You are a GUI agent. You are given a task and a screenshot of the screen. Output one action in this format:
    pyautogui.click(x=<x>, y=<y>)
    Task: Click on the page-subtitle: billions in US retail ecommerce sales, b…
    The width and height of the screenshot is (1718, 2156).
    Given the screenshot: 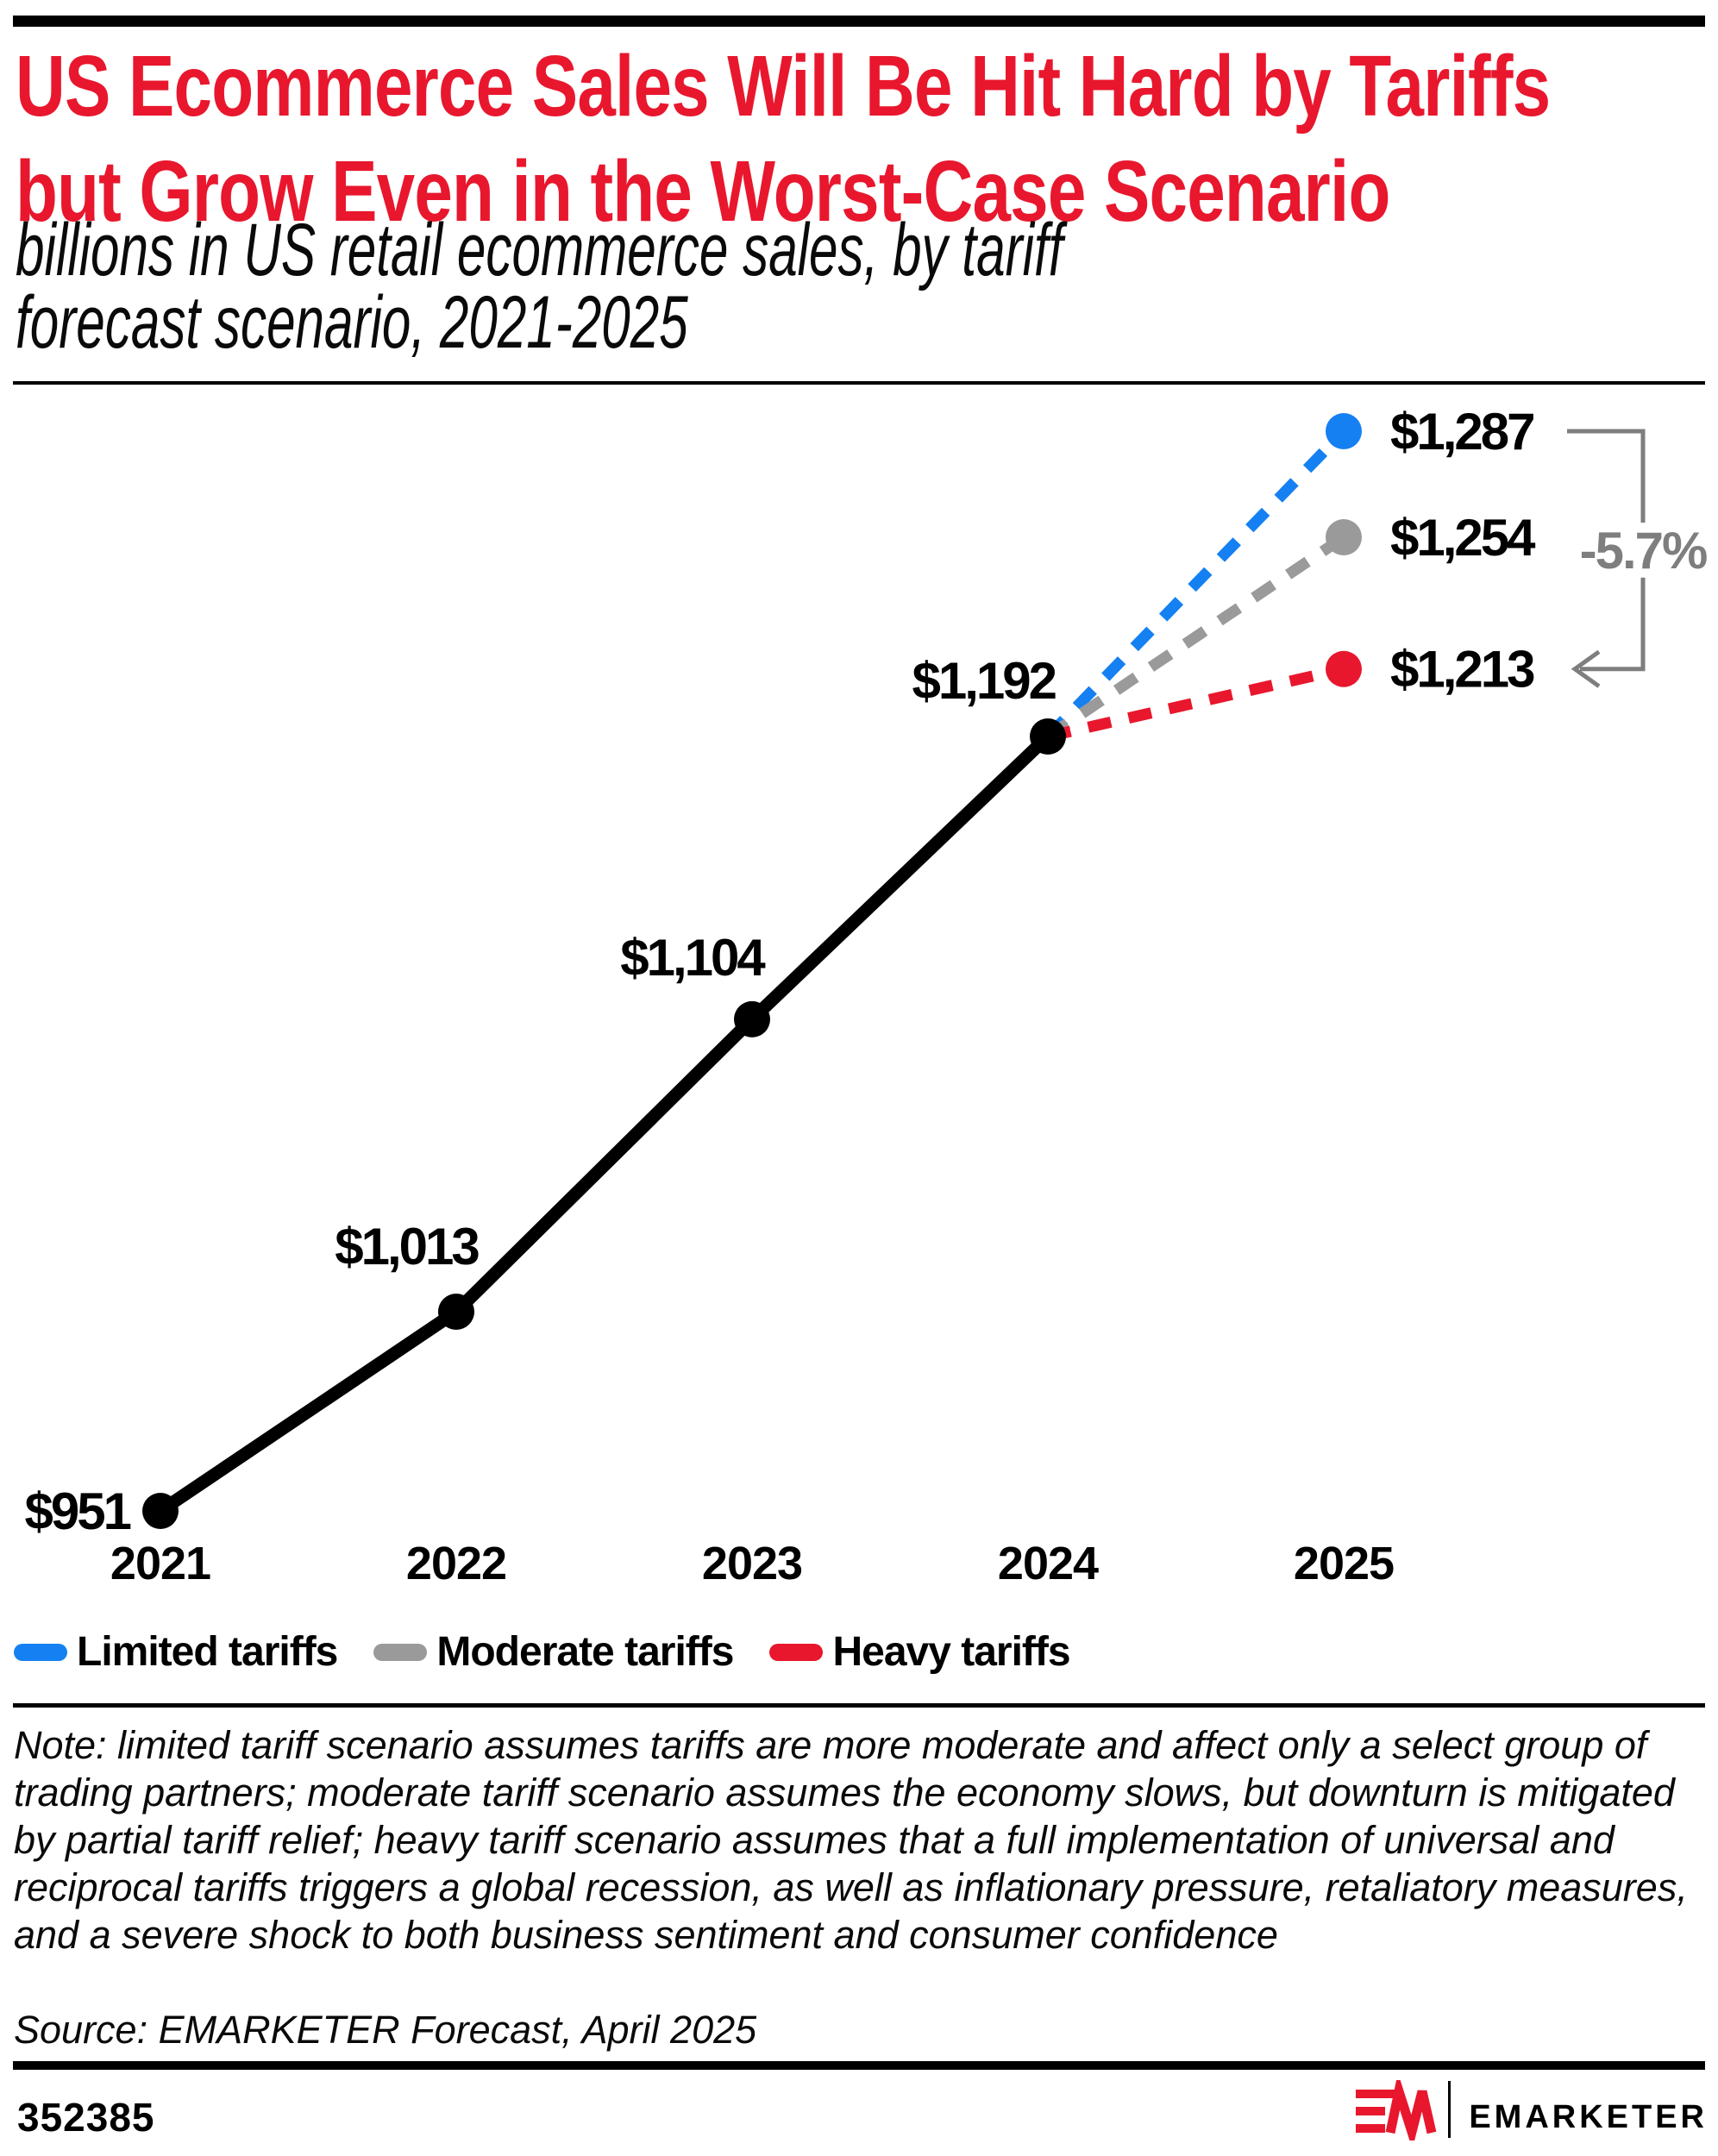 What is the action you would take?
    pyautogui.click(x=800, y=286)
    